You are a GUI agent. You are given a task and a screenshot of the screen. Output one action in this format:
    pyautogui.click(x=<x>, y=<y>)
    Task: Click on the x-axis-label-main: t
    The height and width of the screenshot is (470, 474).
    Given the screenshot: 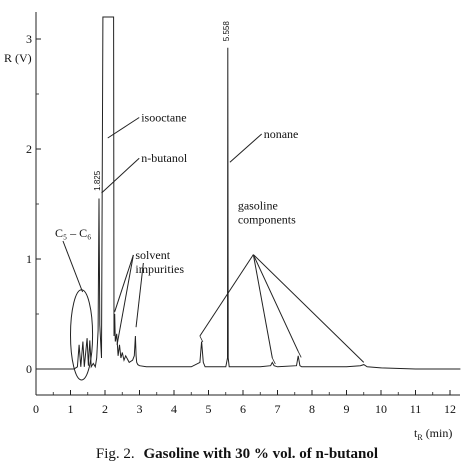 What is the action you would take?
    pyautogui.click(x=416, y=433)
    